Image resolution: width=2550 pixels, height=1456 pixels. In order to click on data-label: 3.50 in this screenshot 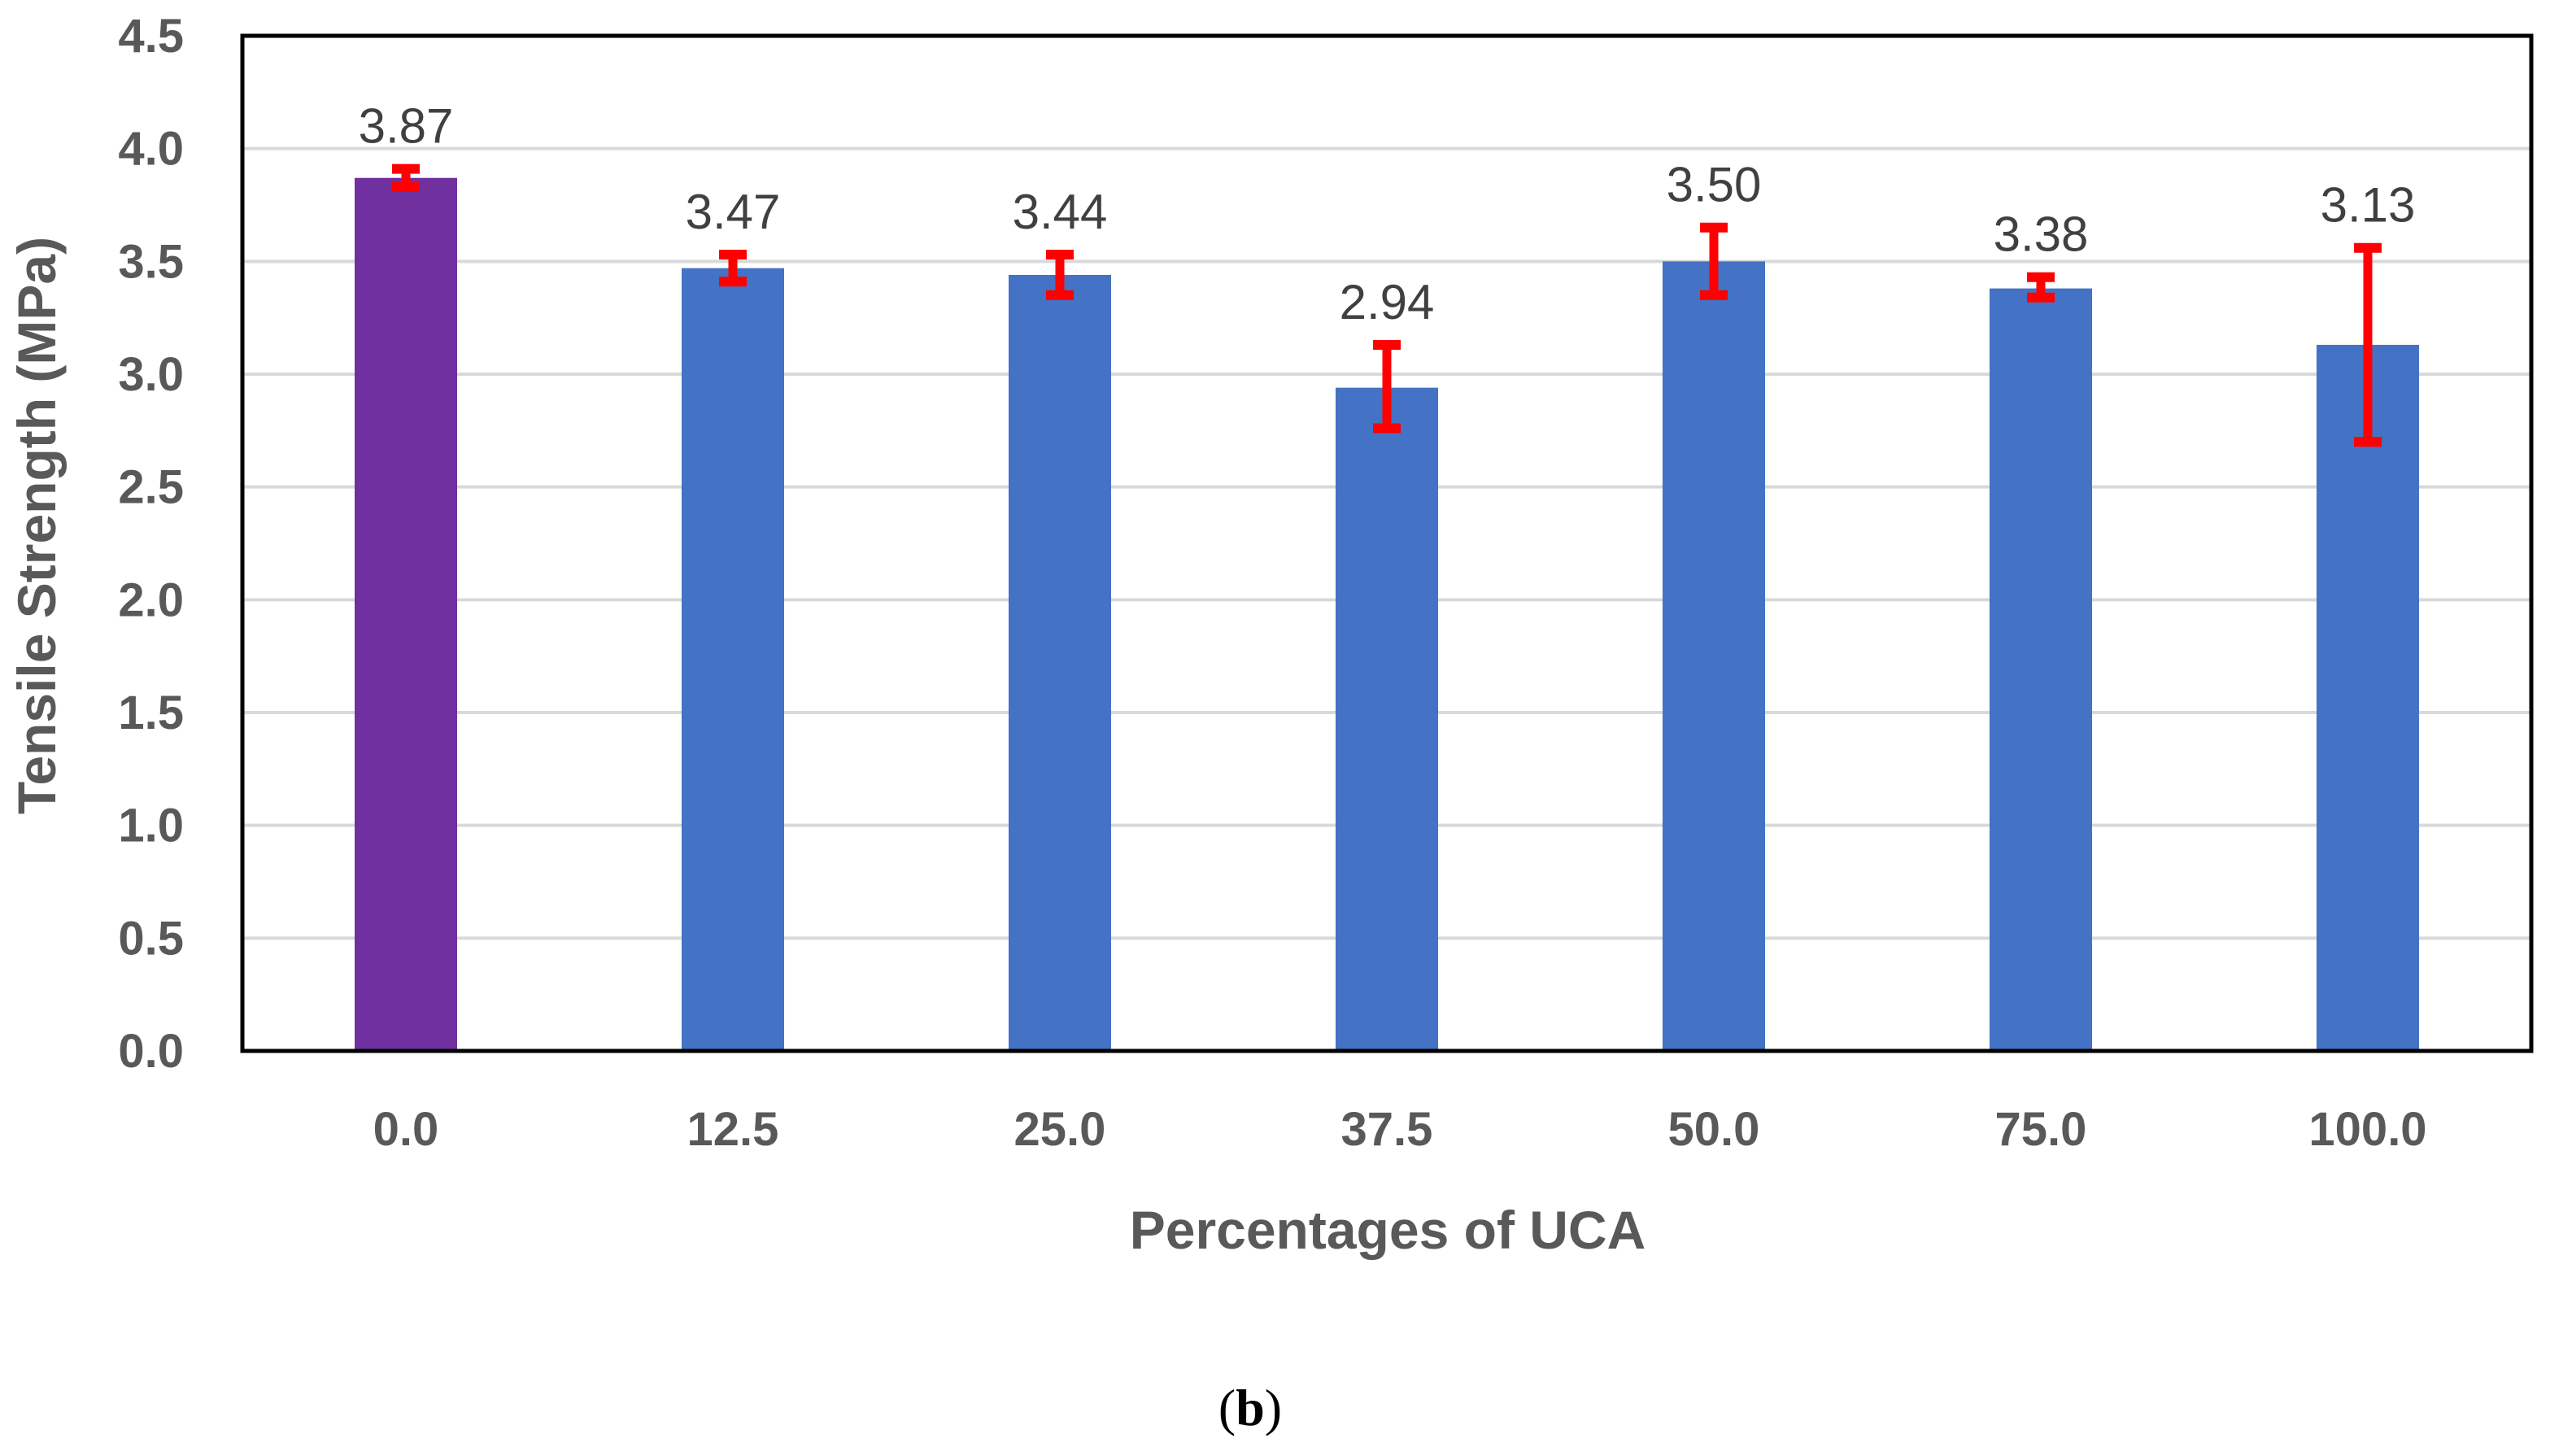, I will do `click(1714, 185)`.